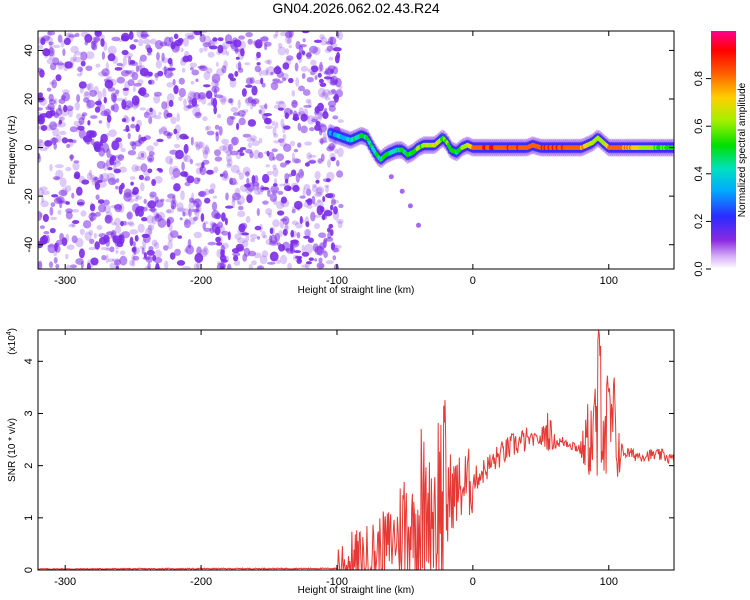  Describe the element at coordinates (29, 99) in the screenshot. I see `y-tick-label: 20` at that location.